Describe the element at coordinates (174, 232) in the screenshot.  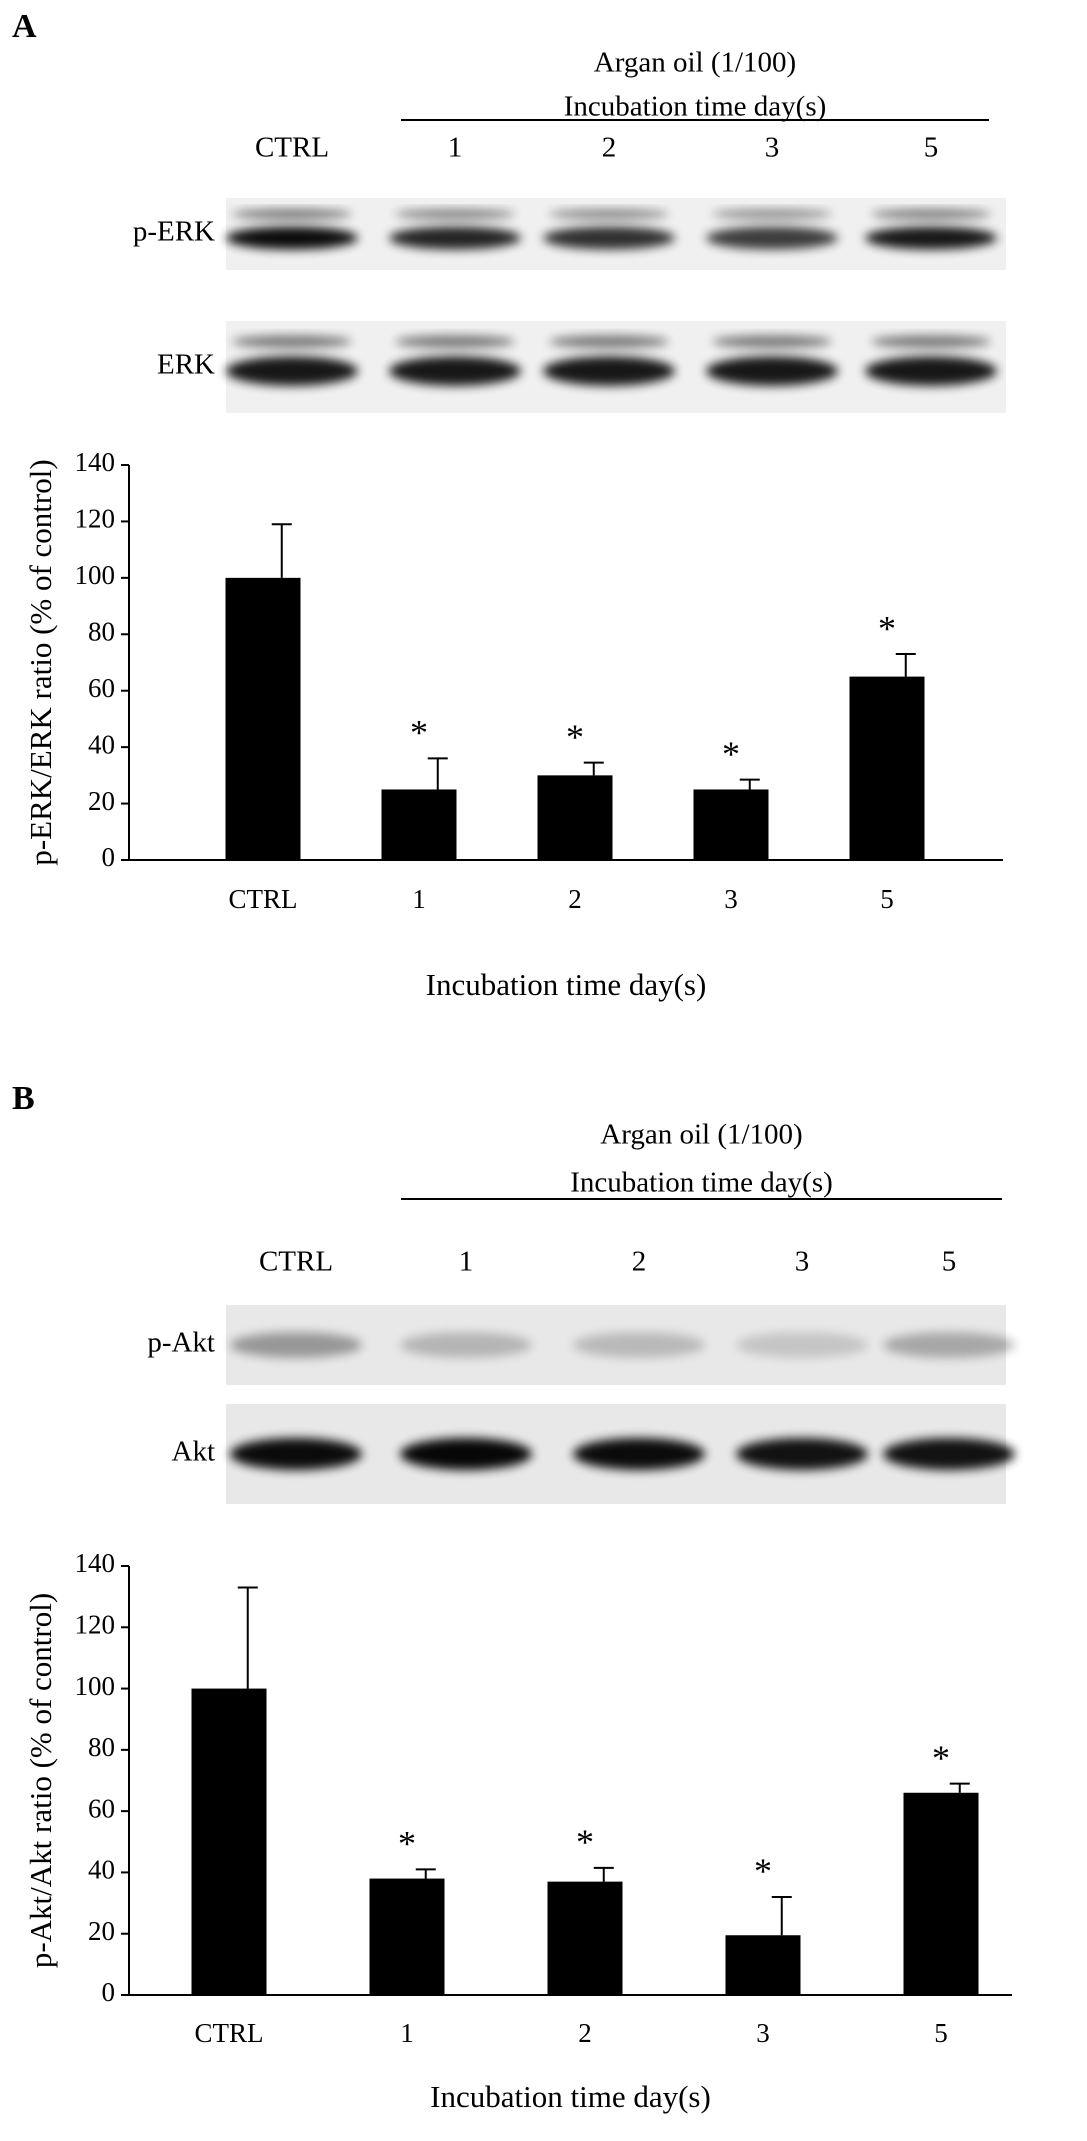
I see `blot-row-label: p-ERK` at that location.